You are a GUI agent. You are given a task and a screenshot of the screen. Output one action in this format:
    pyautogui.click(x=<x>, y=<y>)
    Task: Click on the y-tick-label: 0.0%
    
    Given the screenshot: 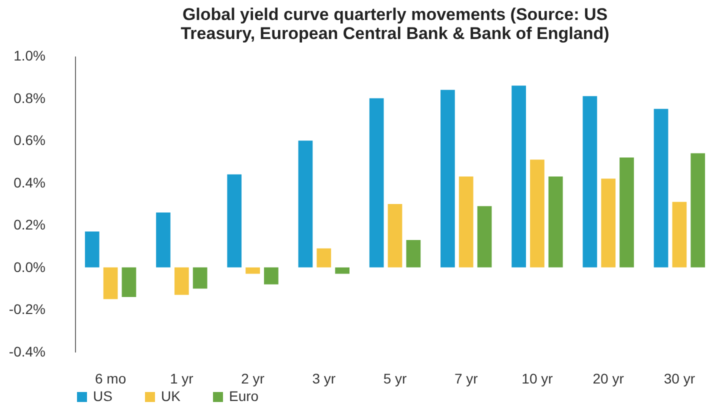 What is the action you would take?
    pyautogui.click(x=30, y=266)
    